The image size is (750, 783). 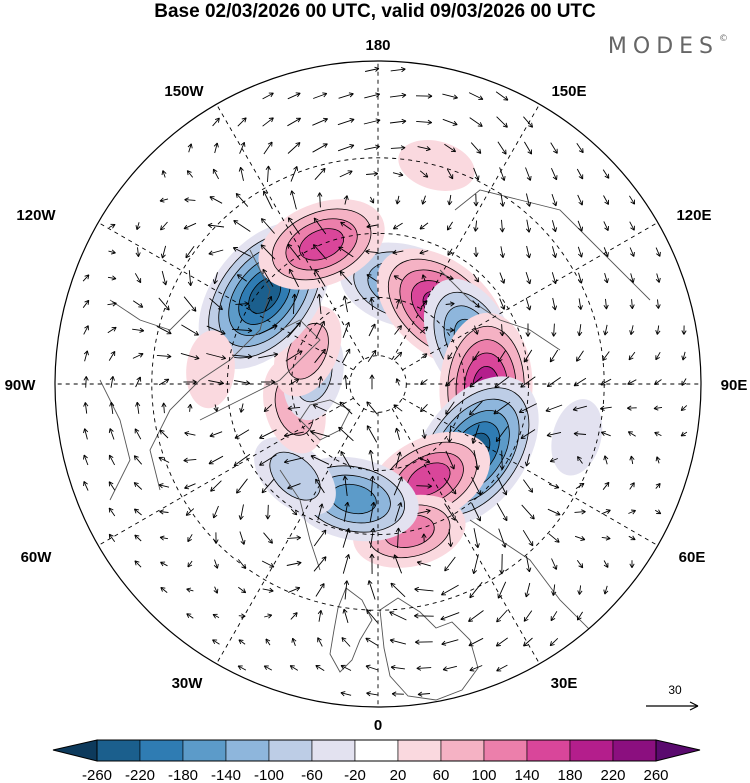 I want to click on colorbar-tick-label: -260, so click(x=97, y=775).